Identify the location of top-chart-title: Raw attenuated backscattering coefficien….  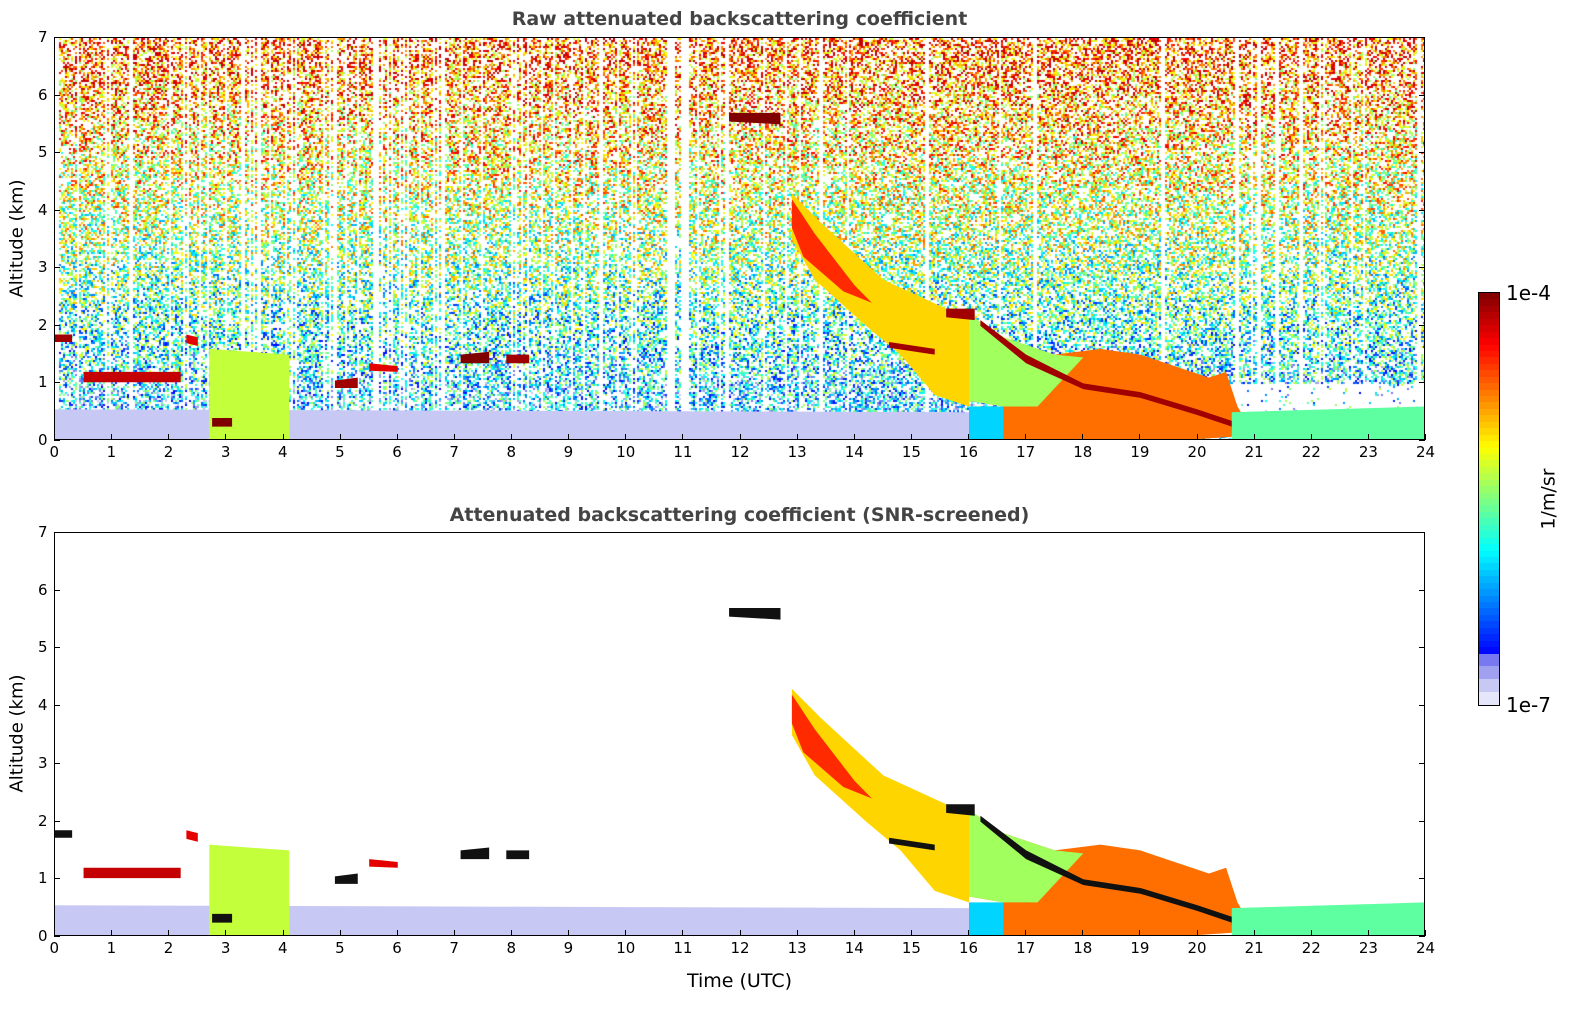
(739, 19).